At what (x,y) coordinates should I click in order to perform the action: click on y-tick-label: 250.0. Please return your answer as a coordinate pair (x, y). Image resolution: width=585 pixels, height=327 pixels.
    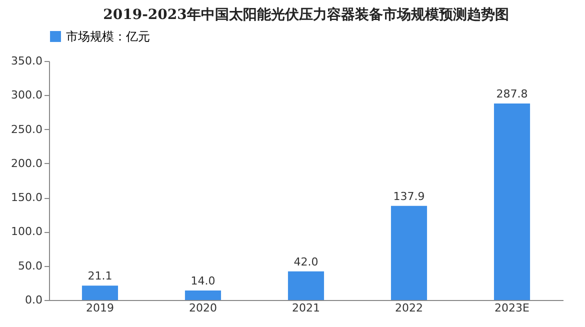
    Looking at the image, I should click on (26, 129).